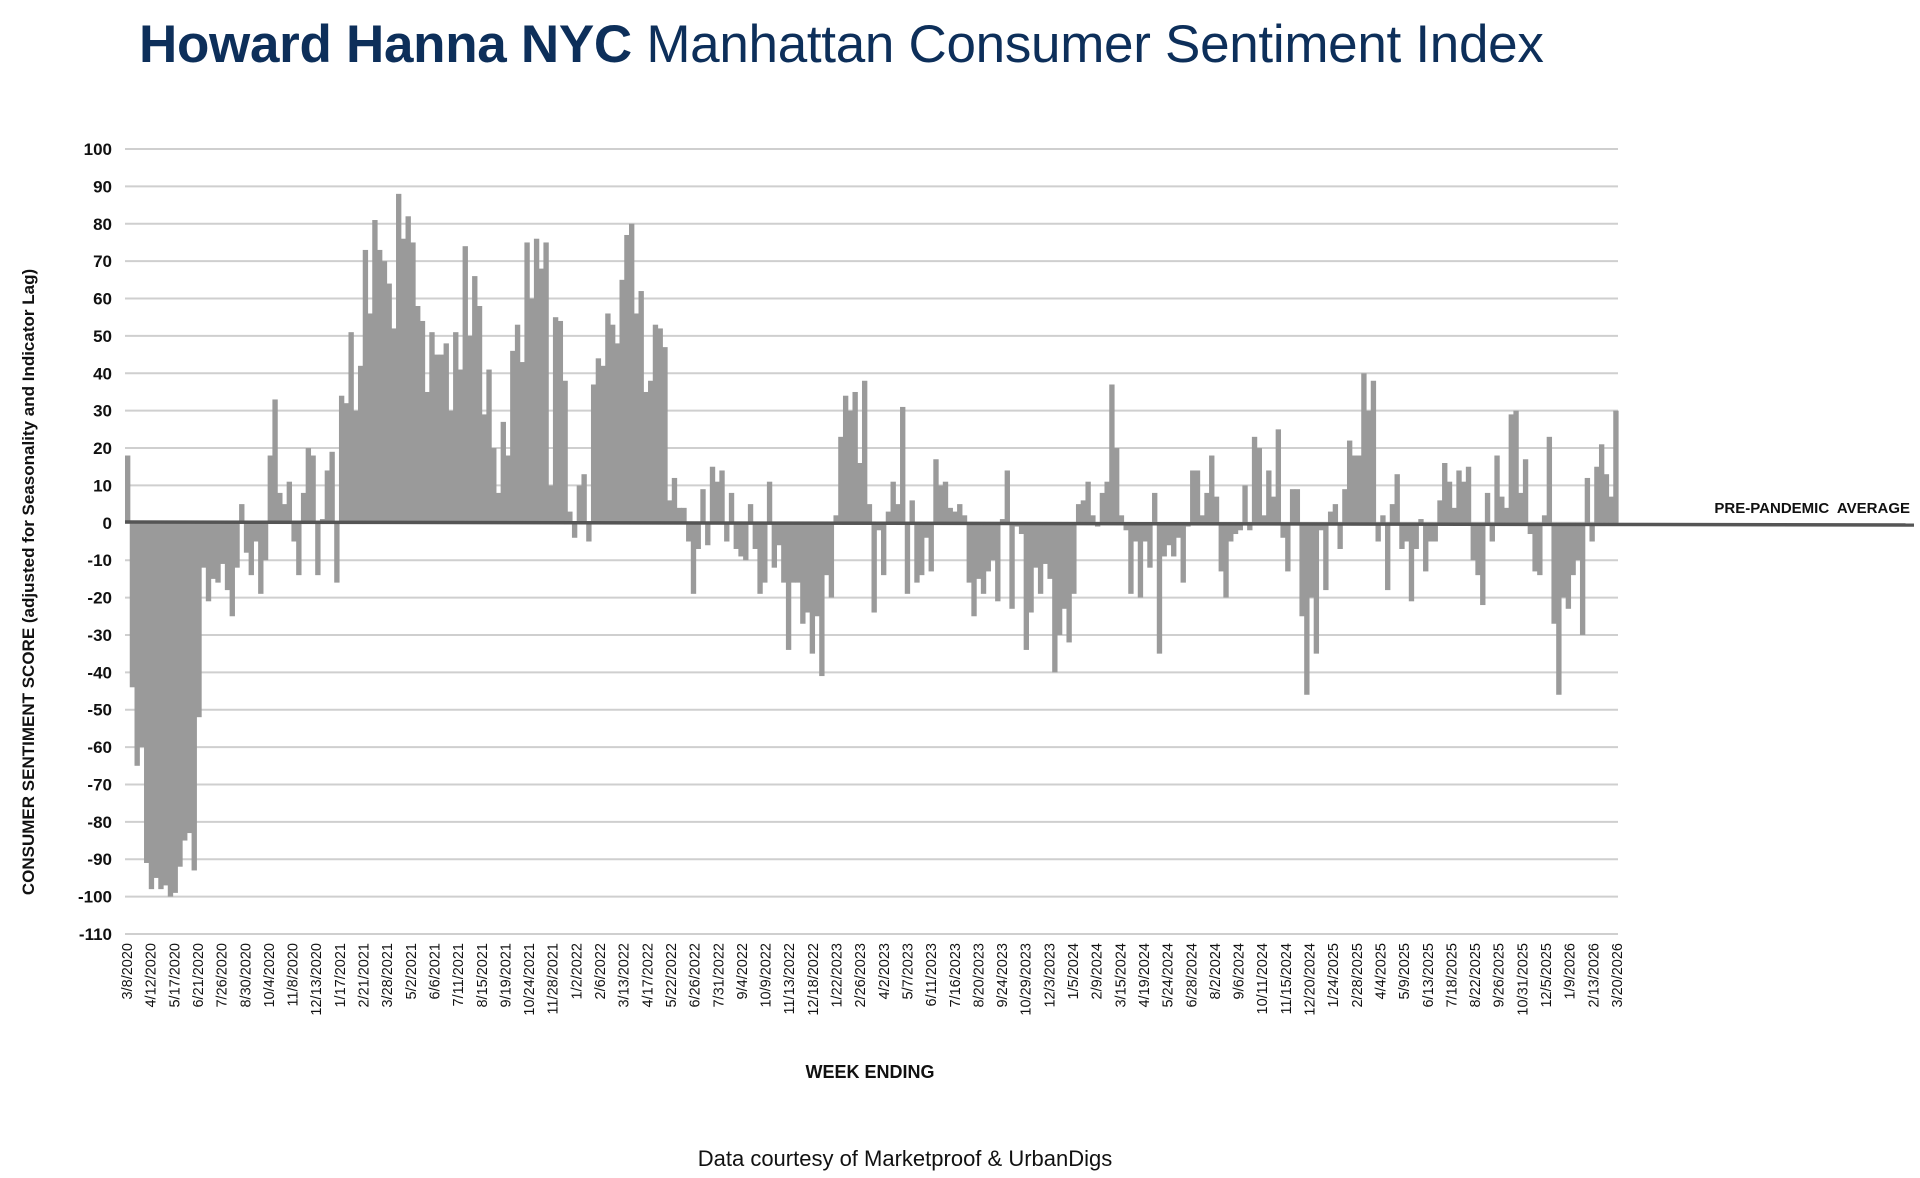 This screenshot has width=1920, height=1178. Describe the element at coordinates (175, 975) in the screenshot. I see `x-tick-label: 5/17/2020` at that location.